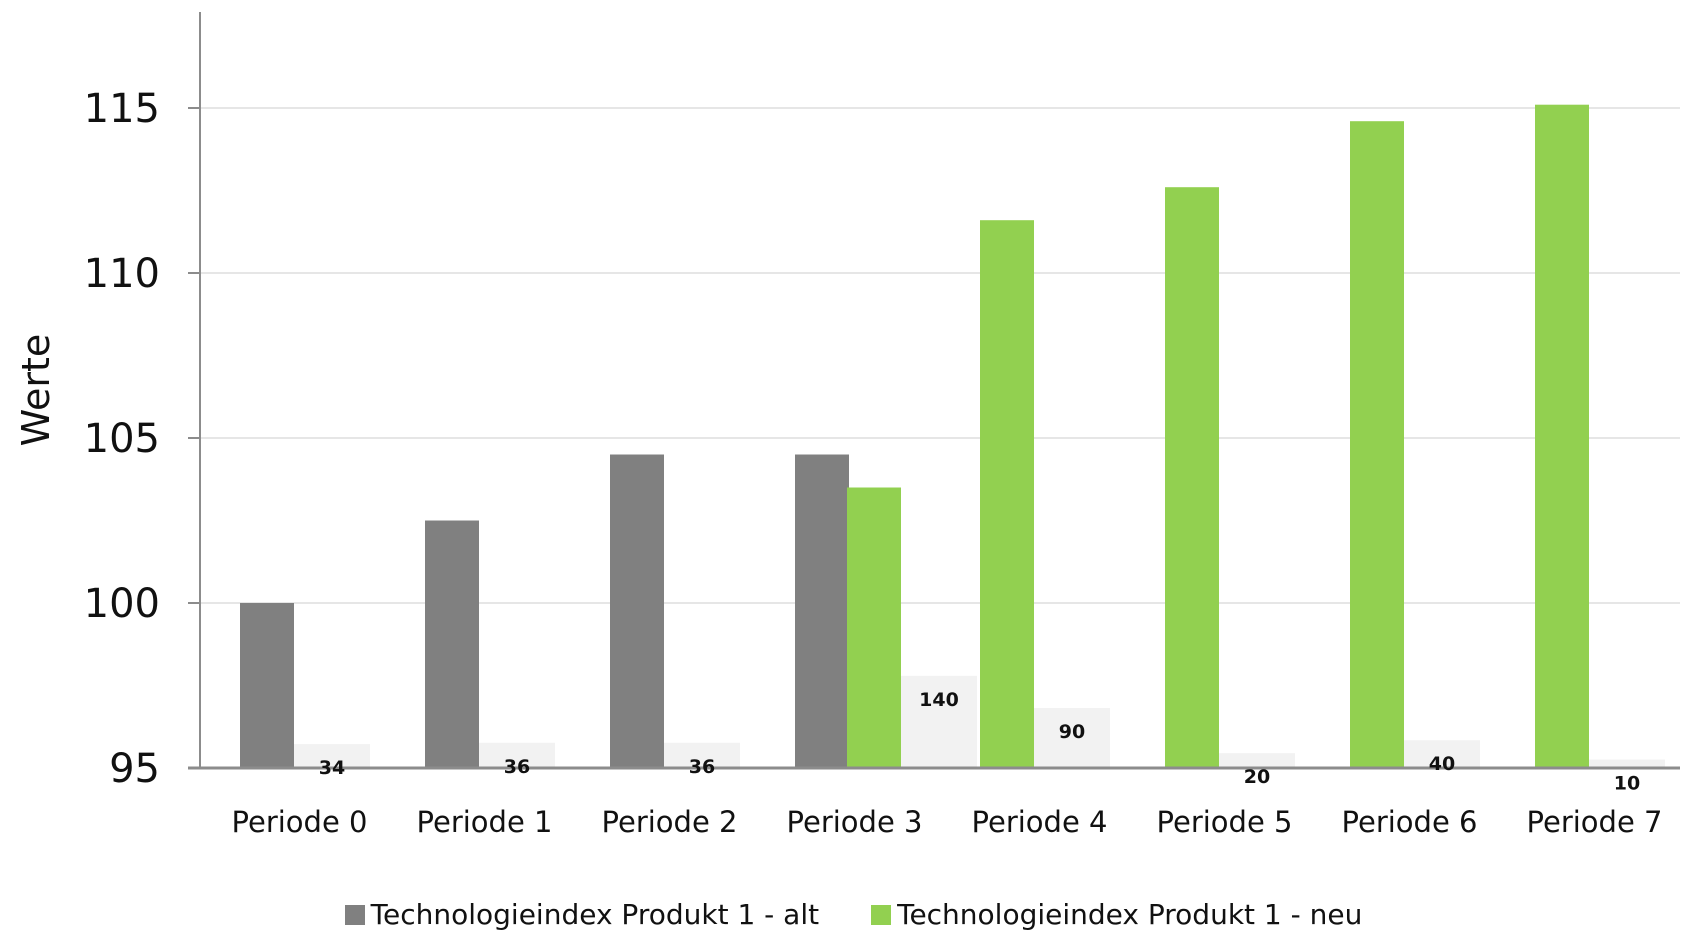  What do you see at coordinates (300, 822) in the screenshot?
I see `x-tick-label: Periode 0` at bounding box center [300, 822].